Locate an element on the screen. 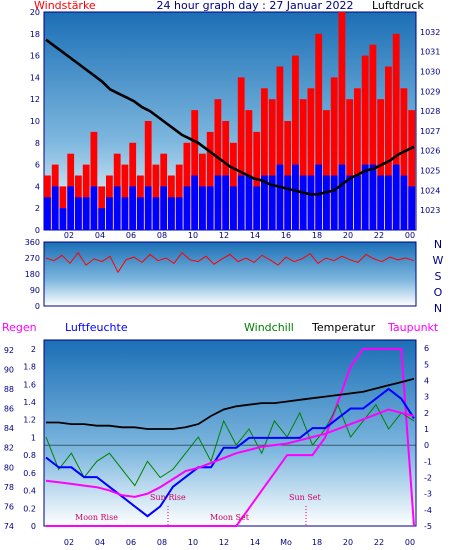  annotation-moon-rise: Moon Rise is located at coordinates (96, 517).